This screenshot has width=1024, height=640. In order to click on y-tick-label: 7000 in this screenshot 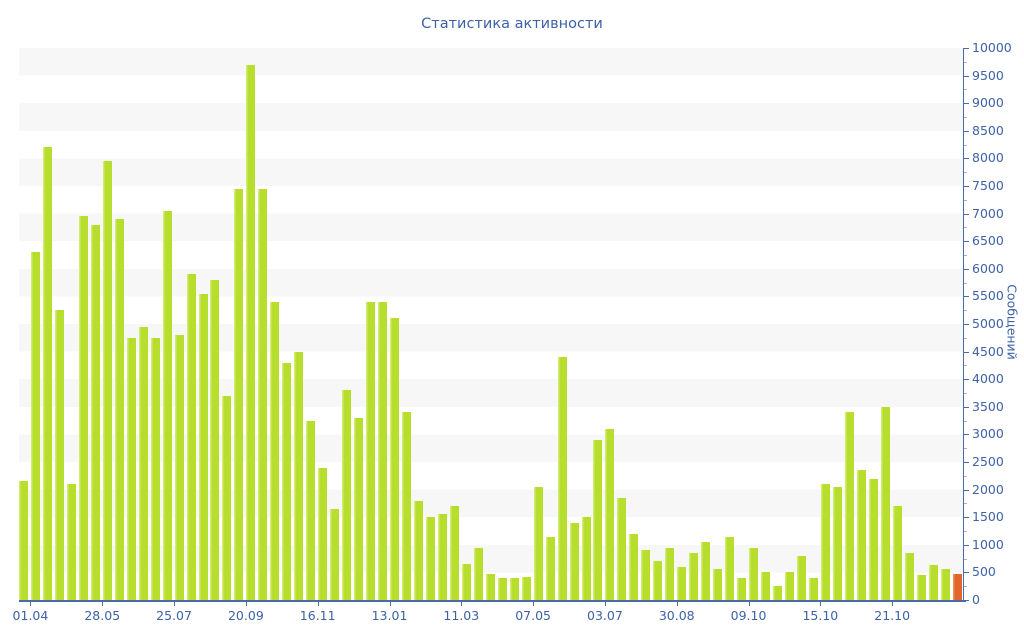, I will do `click(988, 213)`.